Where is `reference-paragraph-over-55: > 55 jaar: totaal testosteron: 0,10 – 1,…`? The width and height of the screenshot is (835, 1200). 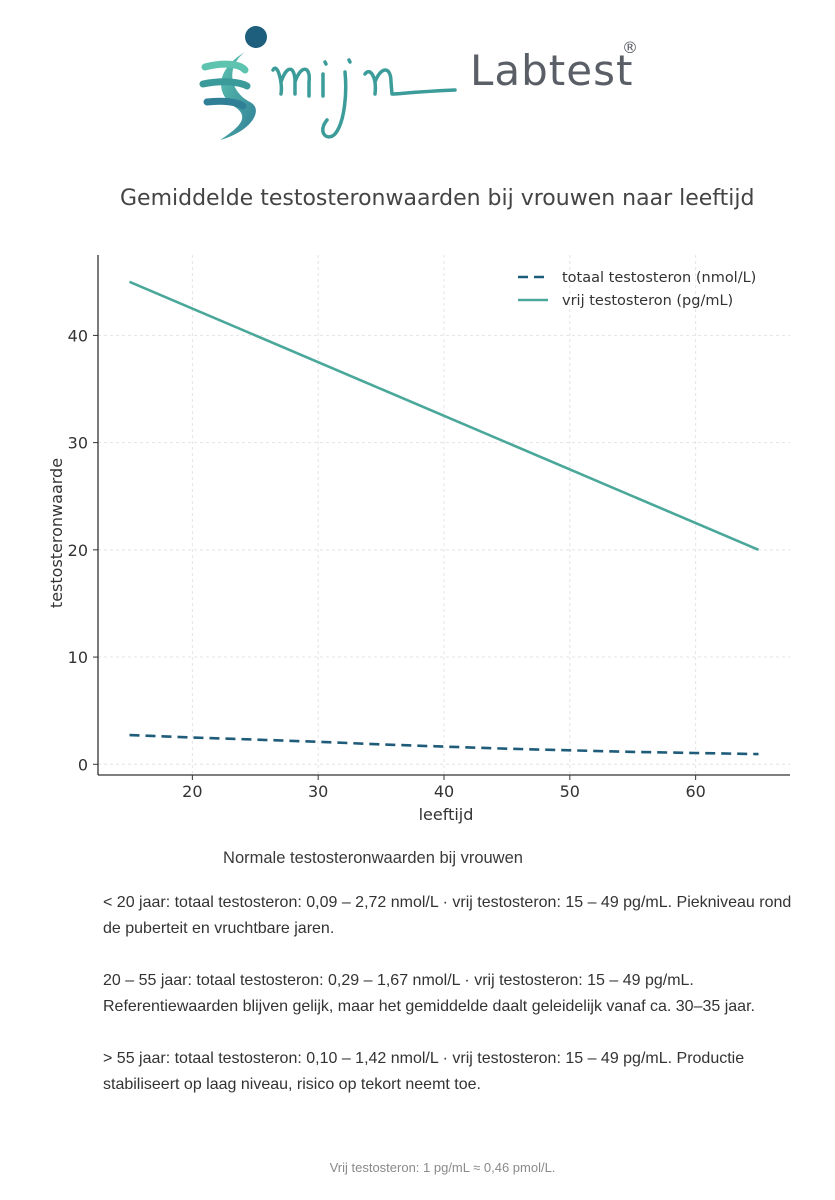
reference-paragraph-over-55: > 55 jaar: totaal testosteron: 0,10 – 1,… is located at coordinates (424, 1071).